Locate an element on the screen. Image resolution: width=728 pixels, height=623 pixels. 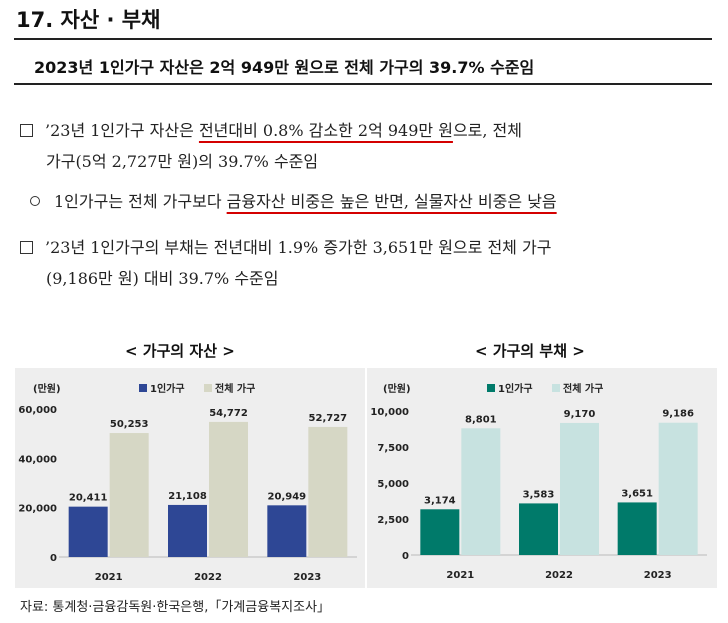
y-tick-label: 5,000 is located at coordinates (393, 484).